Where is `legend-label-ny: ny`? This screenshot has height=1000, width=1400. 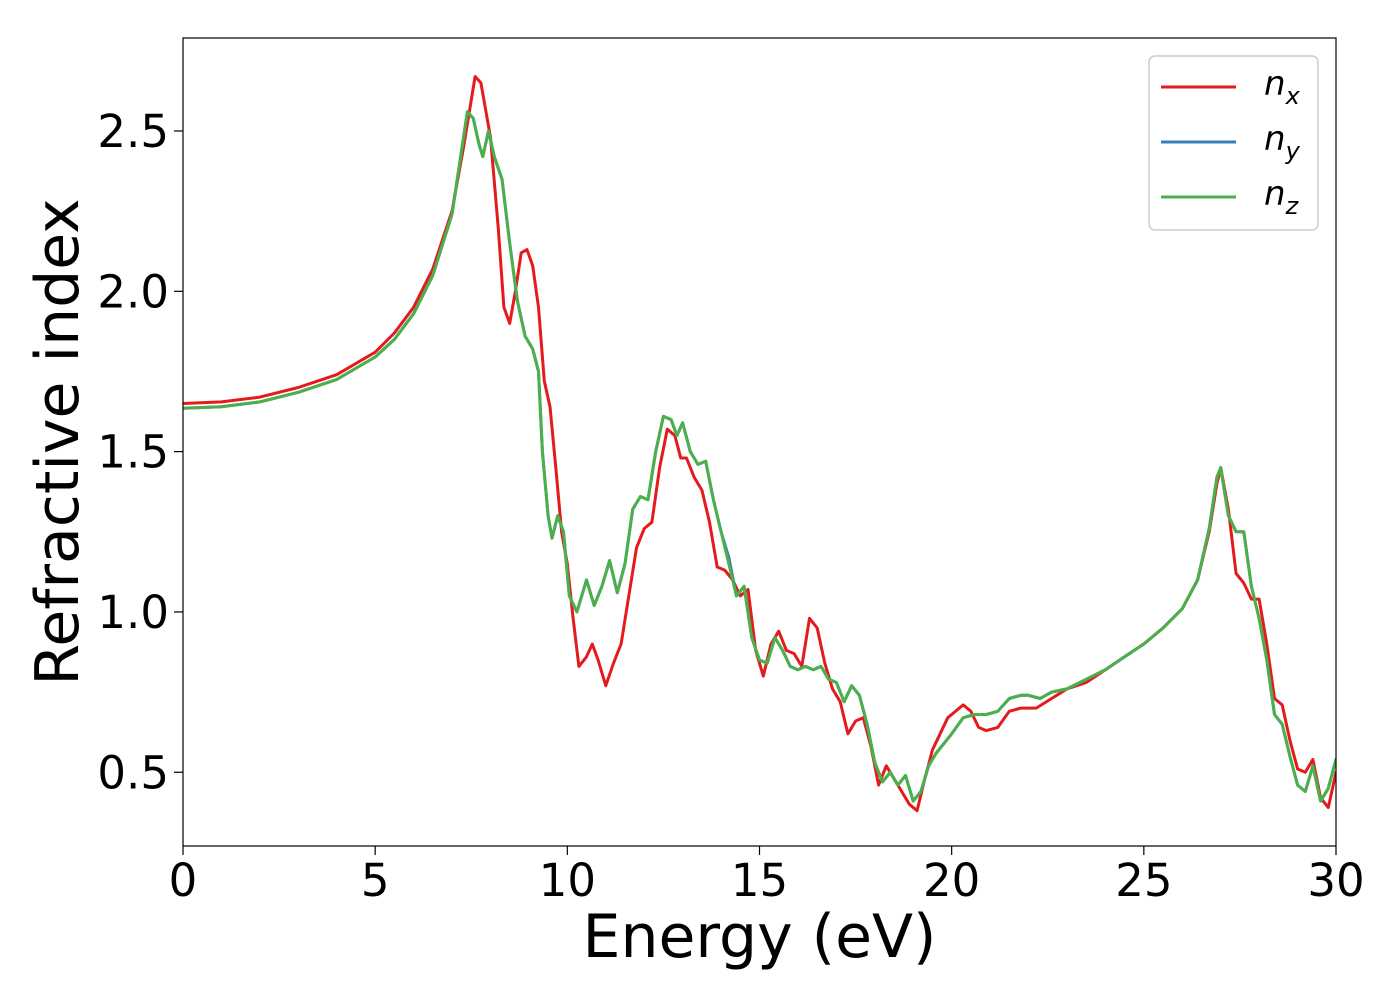 legend-label-ny: ny is located at coordinates (1282, 142).